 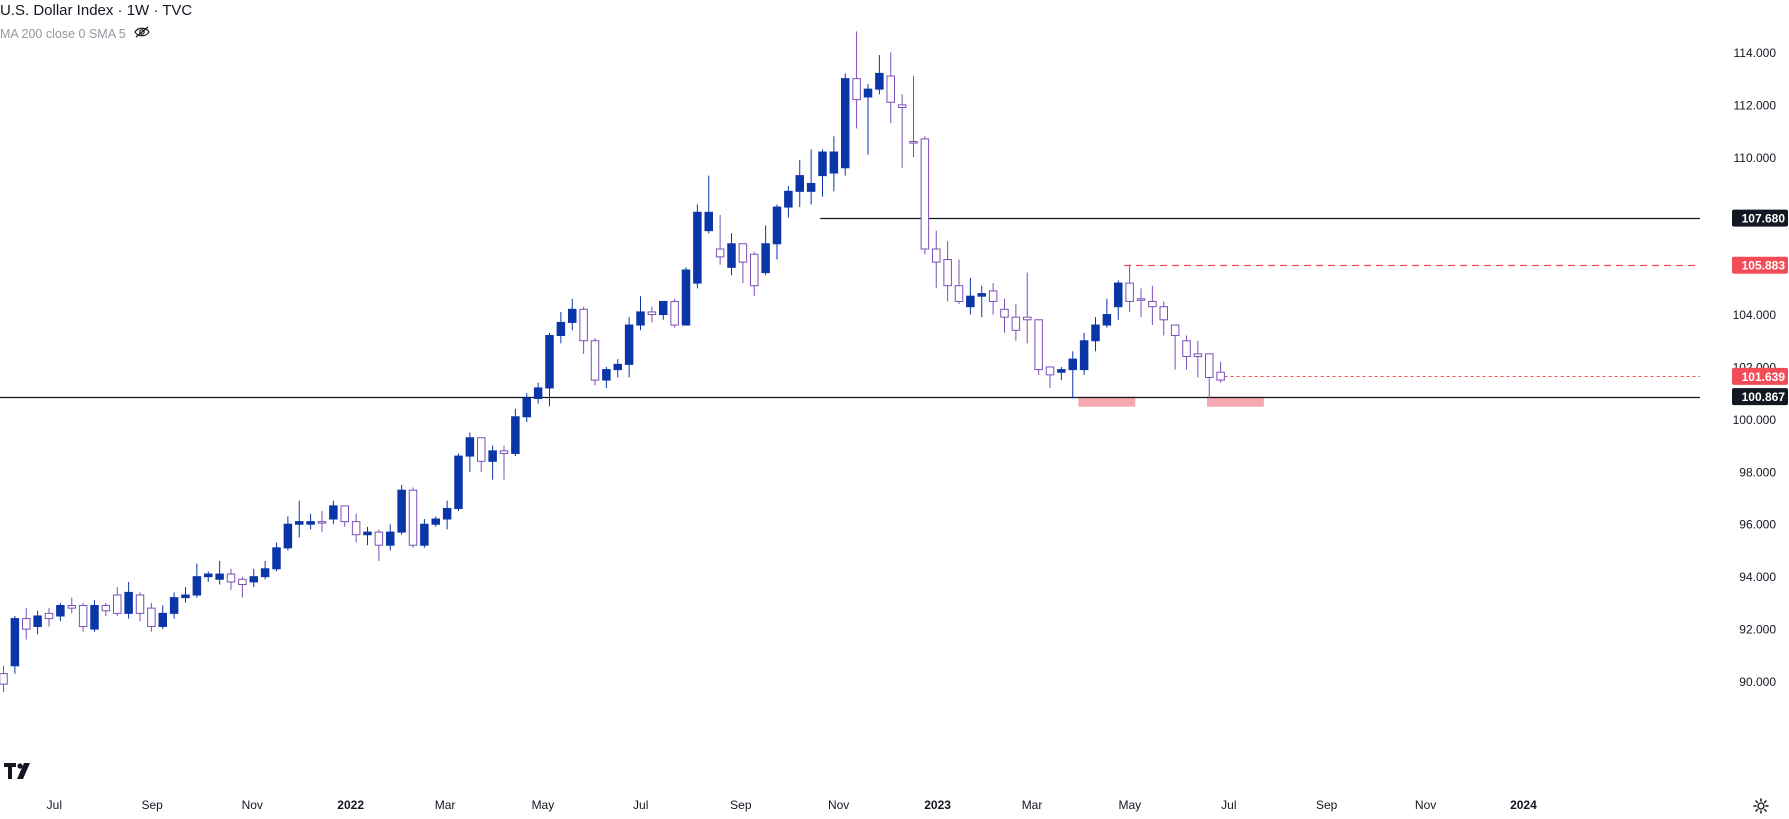 I want to click on price-badge-107.680: 107.680, so click(x=1760, y=218).